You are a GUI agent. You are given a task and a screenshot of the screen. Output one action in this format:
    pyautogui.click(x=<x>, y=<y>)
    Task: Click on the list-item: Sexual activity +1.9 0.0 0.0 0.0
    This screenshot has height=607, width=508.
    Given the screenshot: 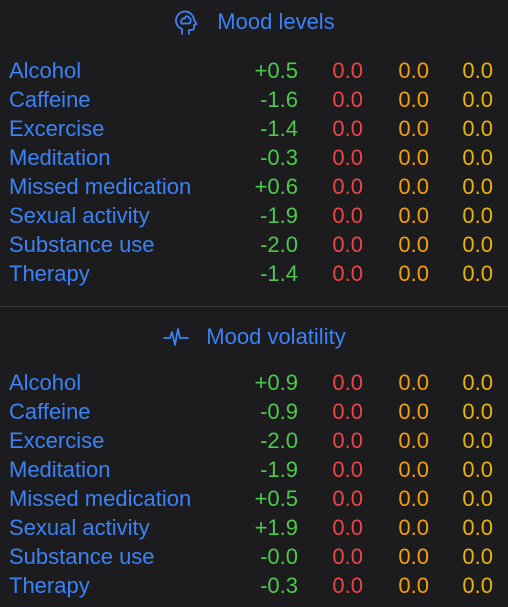 What is the action you would take?
    pyautogui.click(x=254, y=527)
    